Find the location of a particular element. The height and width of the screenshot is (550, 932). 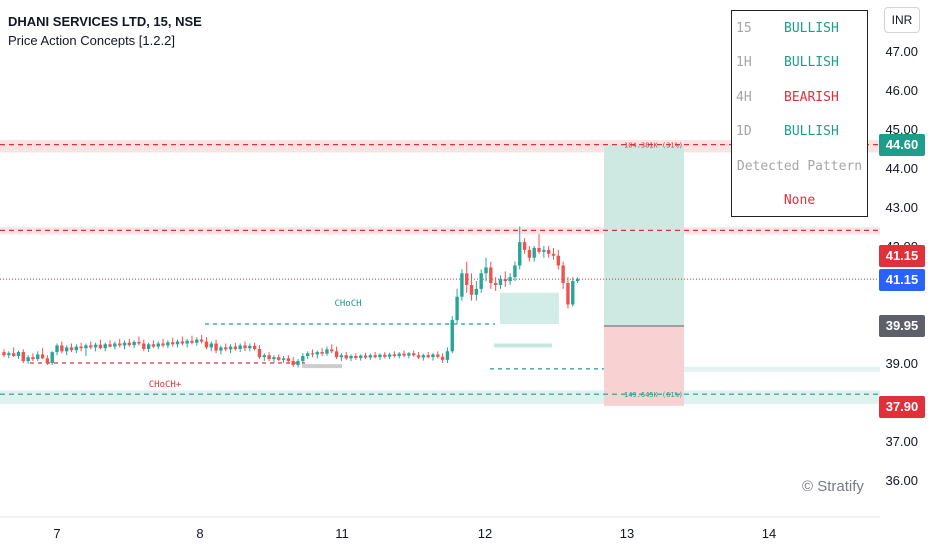

current-price-tag: 41.15 is located at coordinates (902, 280).